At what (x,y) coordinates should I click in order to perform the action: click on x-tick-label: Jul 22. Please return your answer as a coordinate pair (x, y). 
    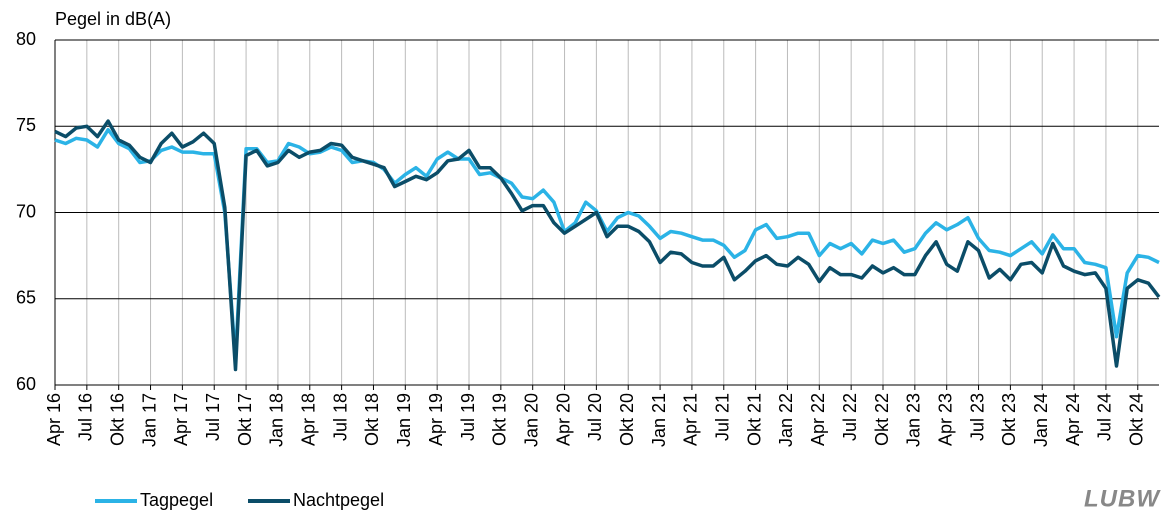
    Looking at the image, I should click on (850, 417).